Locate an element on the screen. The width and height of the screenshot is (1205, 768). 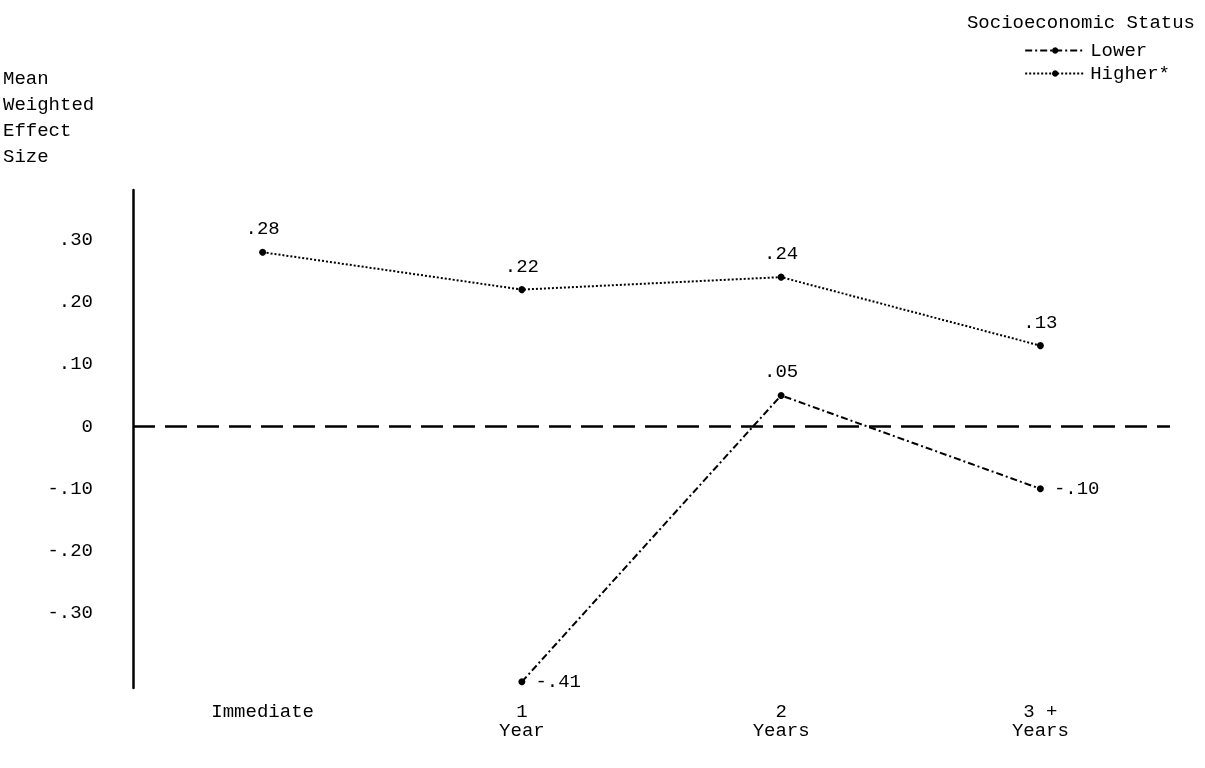
y-tick-label: .30 is located at coordinates (75, 239).